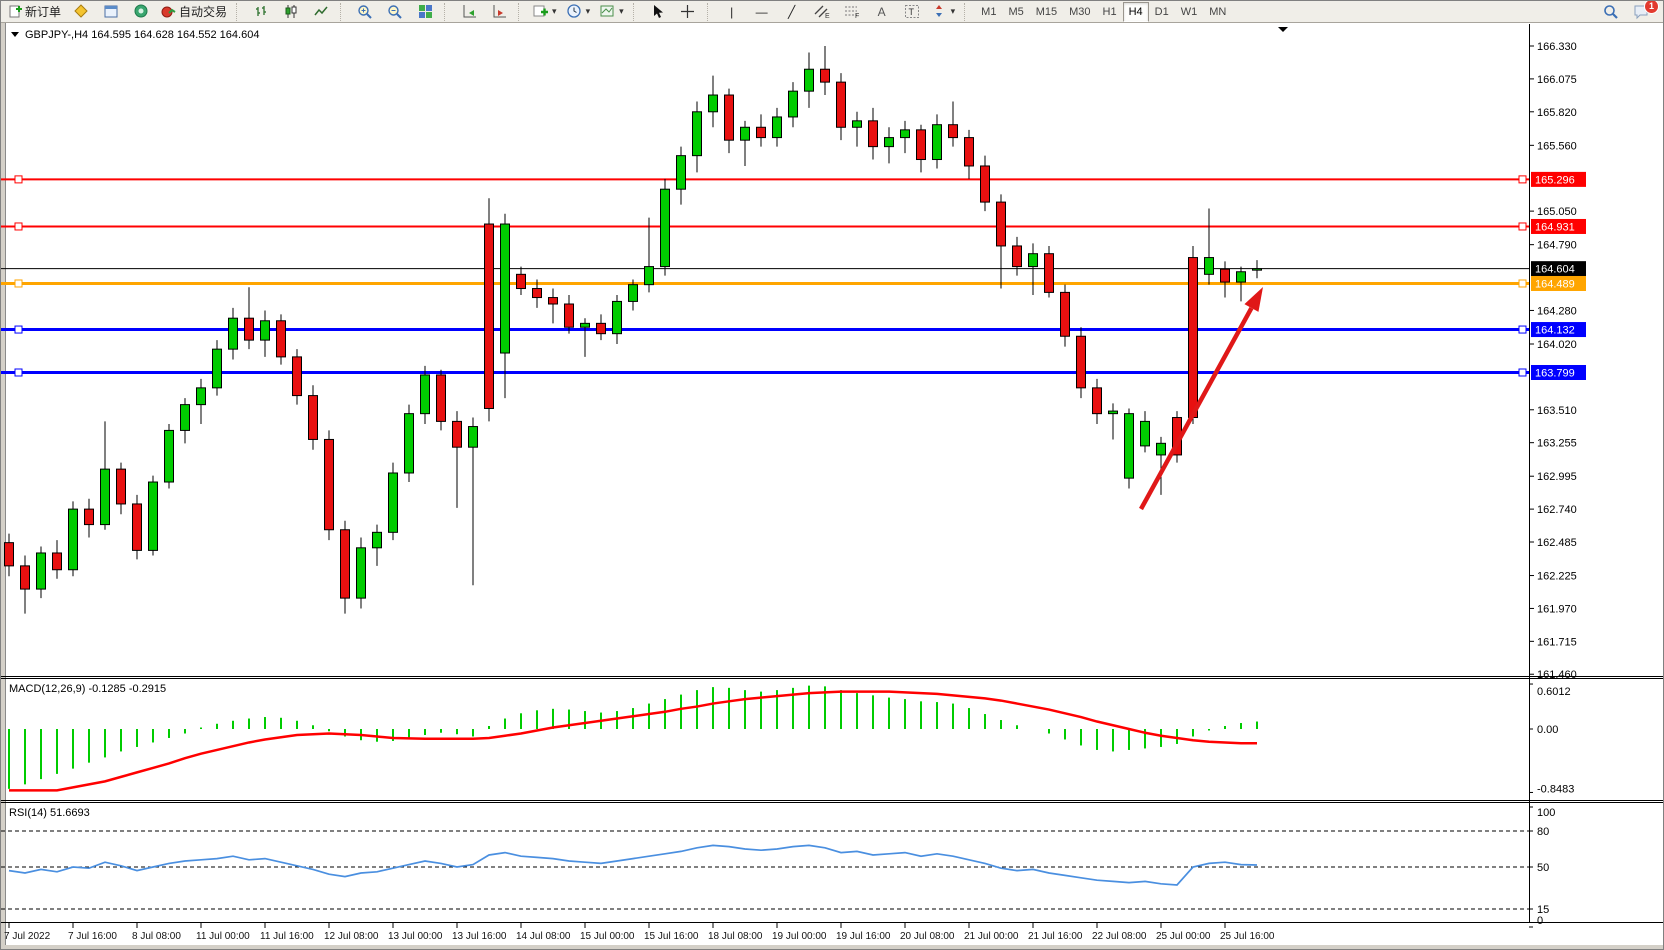 The image size is (1664, 950). Describe the element at coordinates (792, 12) in the screenshot. I see `trendline-button: ╱` at that location.